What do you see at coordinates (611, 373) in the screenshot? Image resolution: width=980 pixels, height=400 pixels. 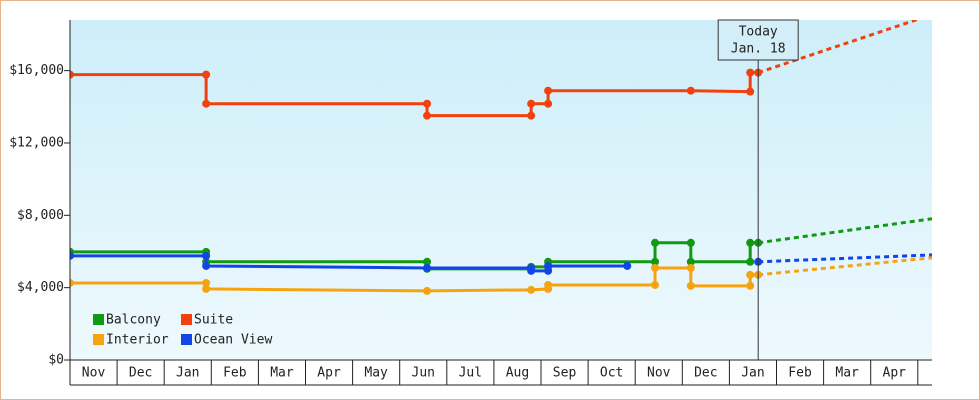 I see `x-tick-label: Oct` at bounding box center [611, 373].